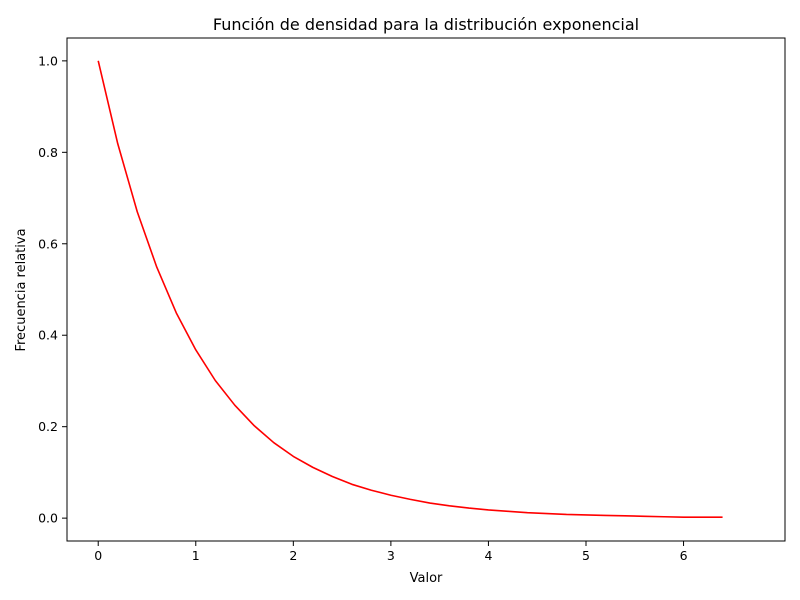 Image resolution: width=800 pixels, height=600 pixels. I want to click on x-tick-label: 0, so click(98, 555).